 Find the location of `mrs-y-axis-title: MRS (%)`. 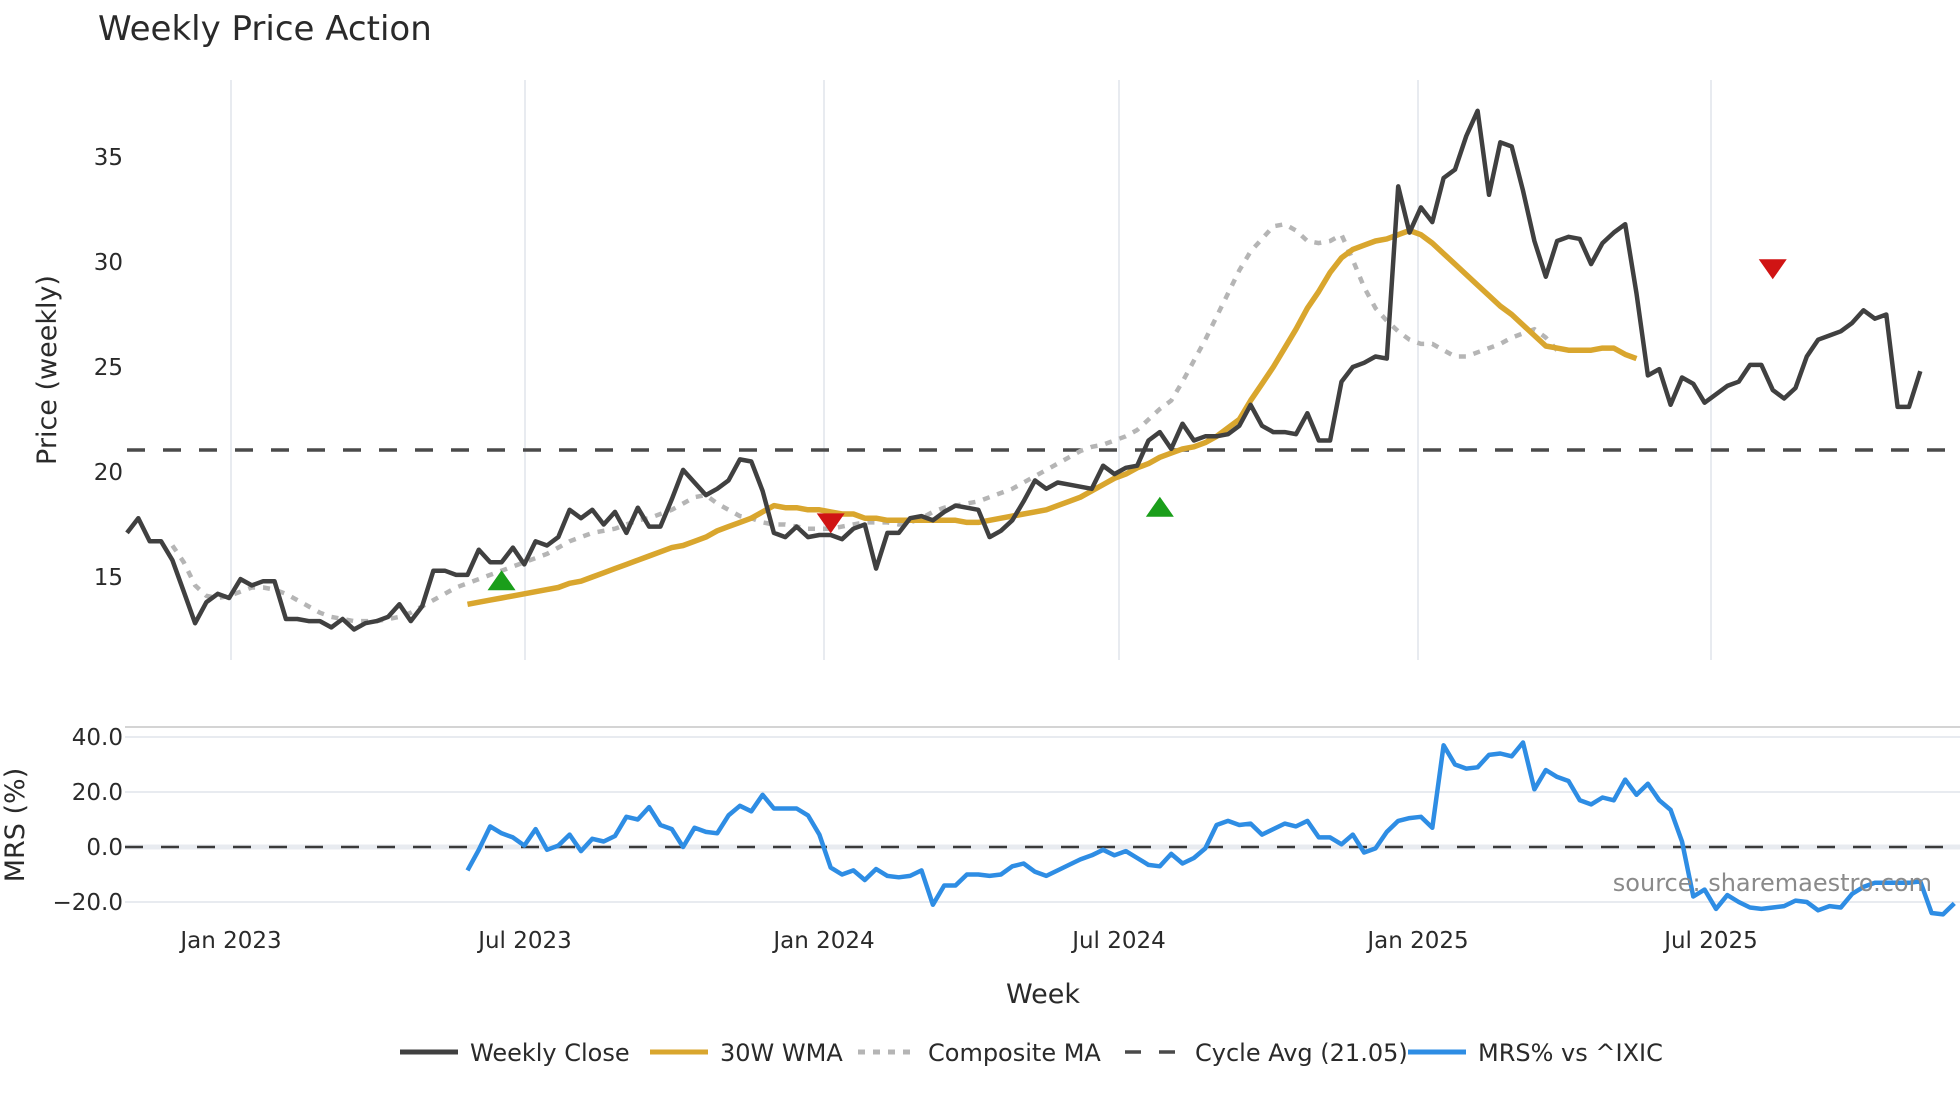

mrs-y-axis-title: MRS (%) is located at coordinates (15, 825).